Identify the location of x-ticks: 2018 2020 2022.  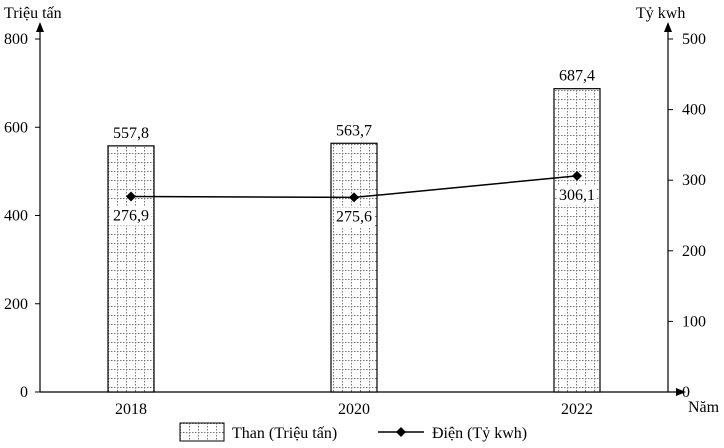
(354, 409).